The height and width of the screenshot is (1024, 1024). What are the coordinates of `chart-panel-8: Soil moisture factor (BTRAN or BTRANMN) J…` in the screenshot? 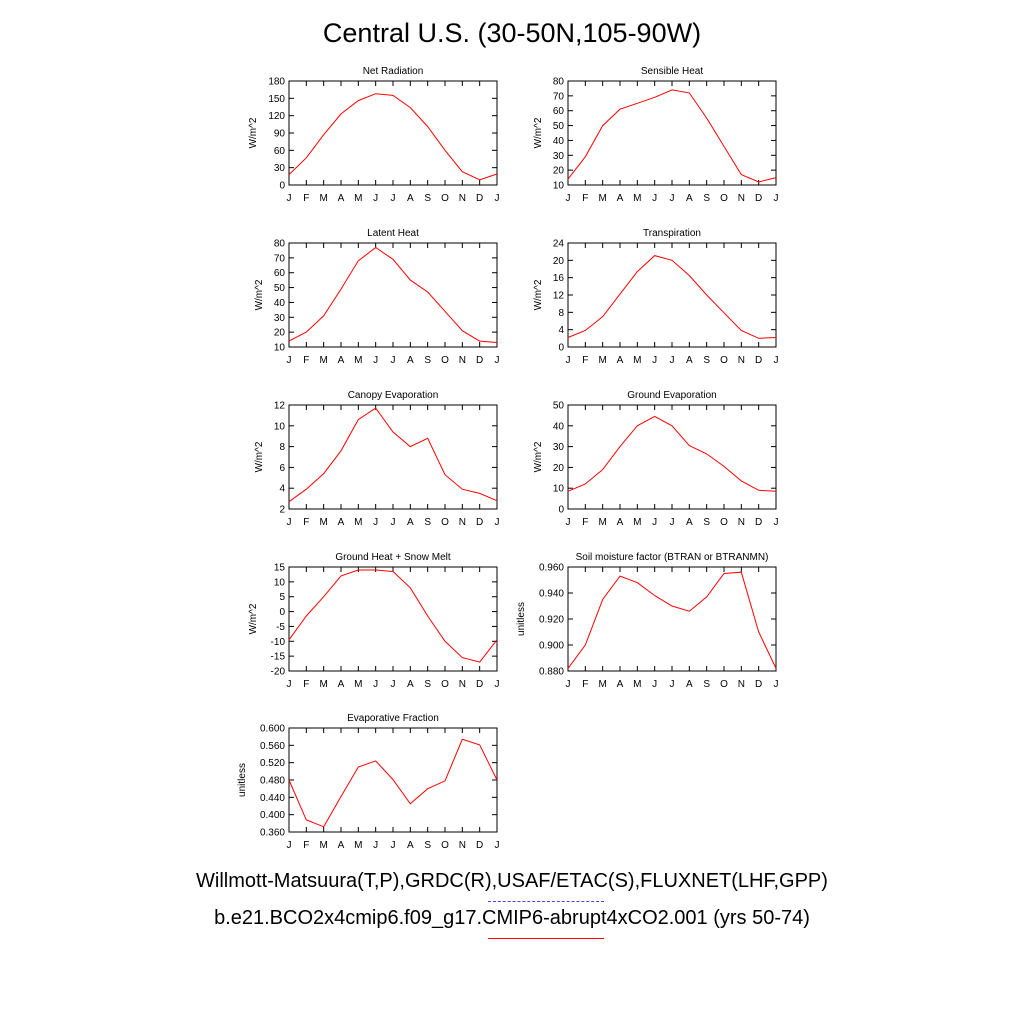 It's located at (647, 621).